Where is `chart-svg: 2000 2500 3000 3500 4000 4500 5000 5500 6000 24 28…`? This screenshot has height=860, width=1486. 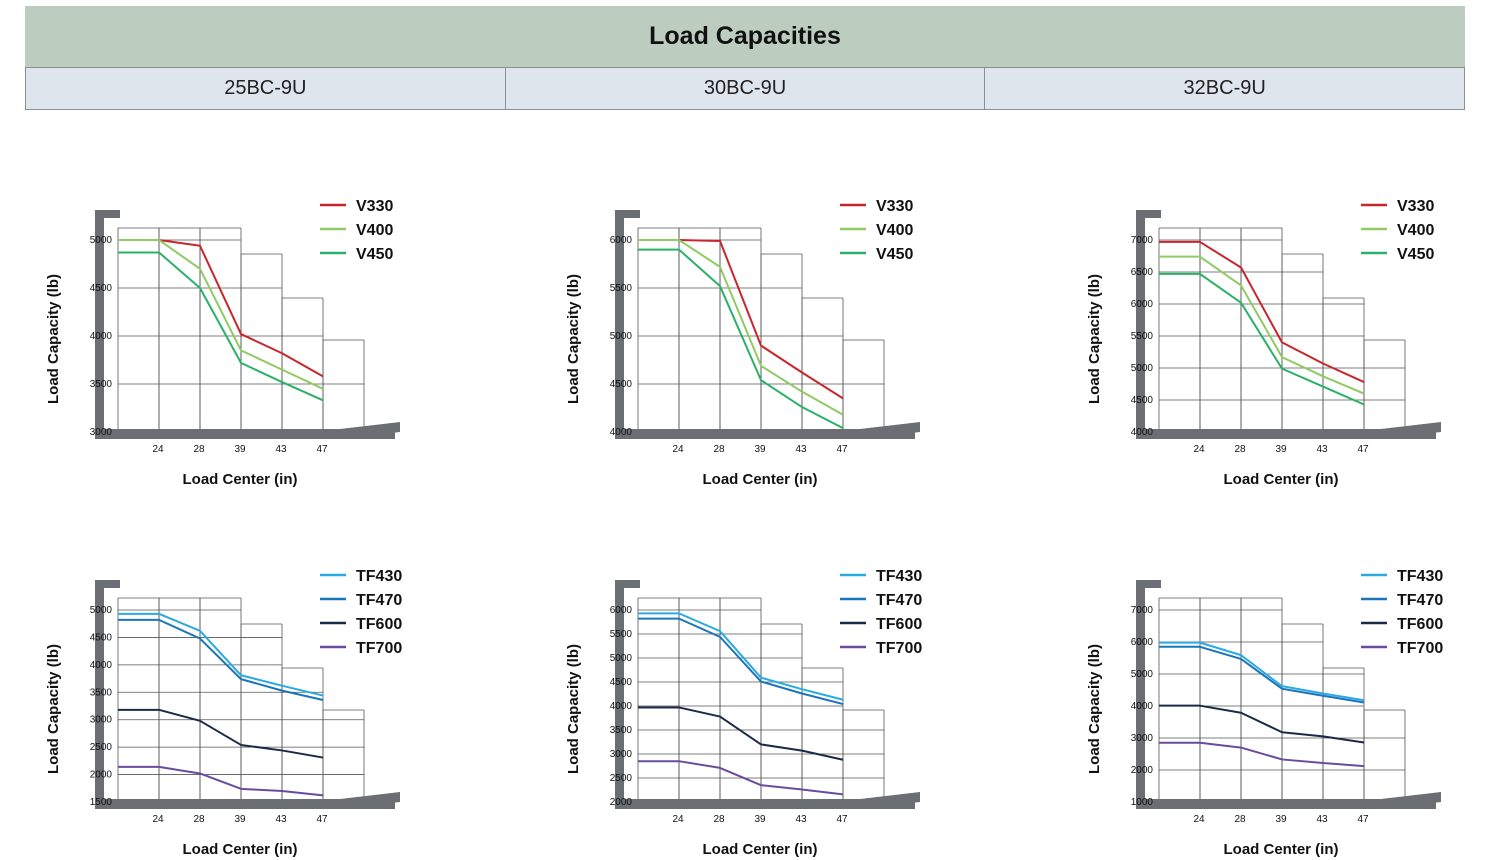 chart-svg: 2000 2500 3000 3500 4000 4500 5000 5500 6000 24 28… is located at coordinates (743, 713).